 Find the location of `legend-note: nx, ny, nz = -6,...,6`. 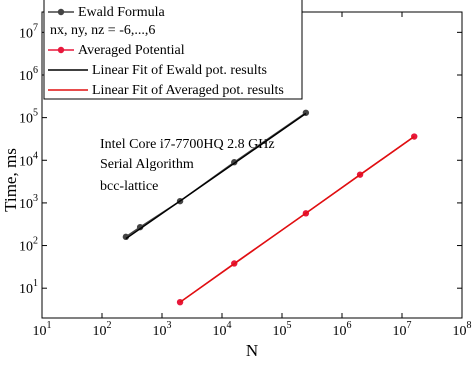

legend-note: nx, ny, nz = -6,...,6 is located at coordinates (102, 30).